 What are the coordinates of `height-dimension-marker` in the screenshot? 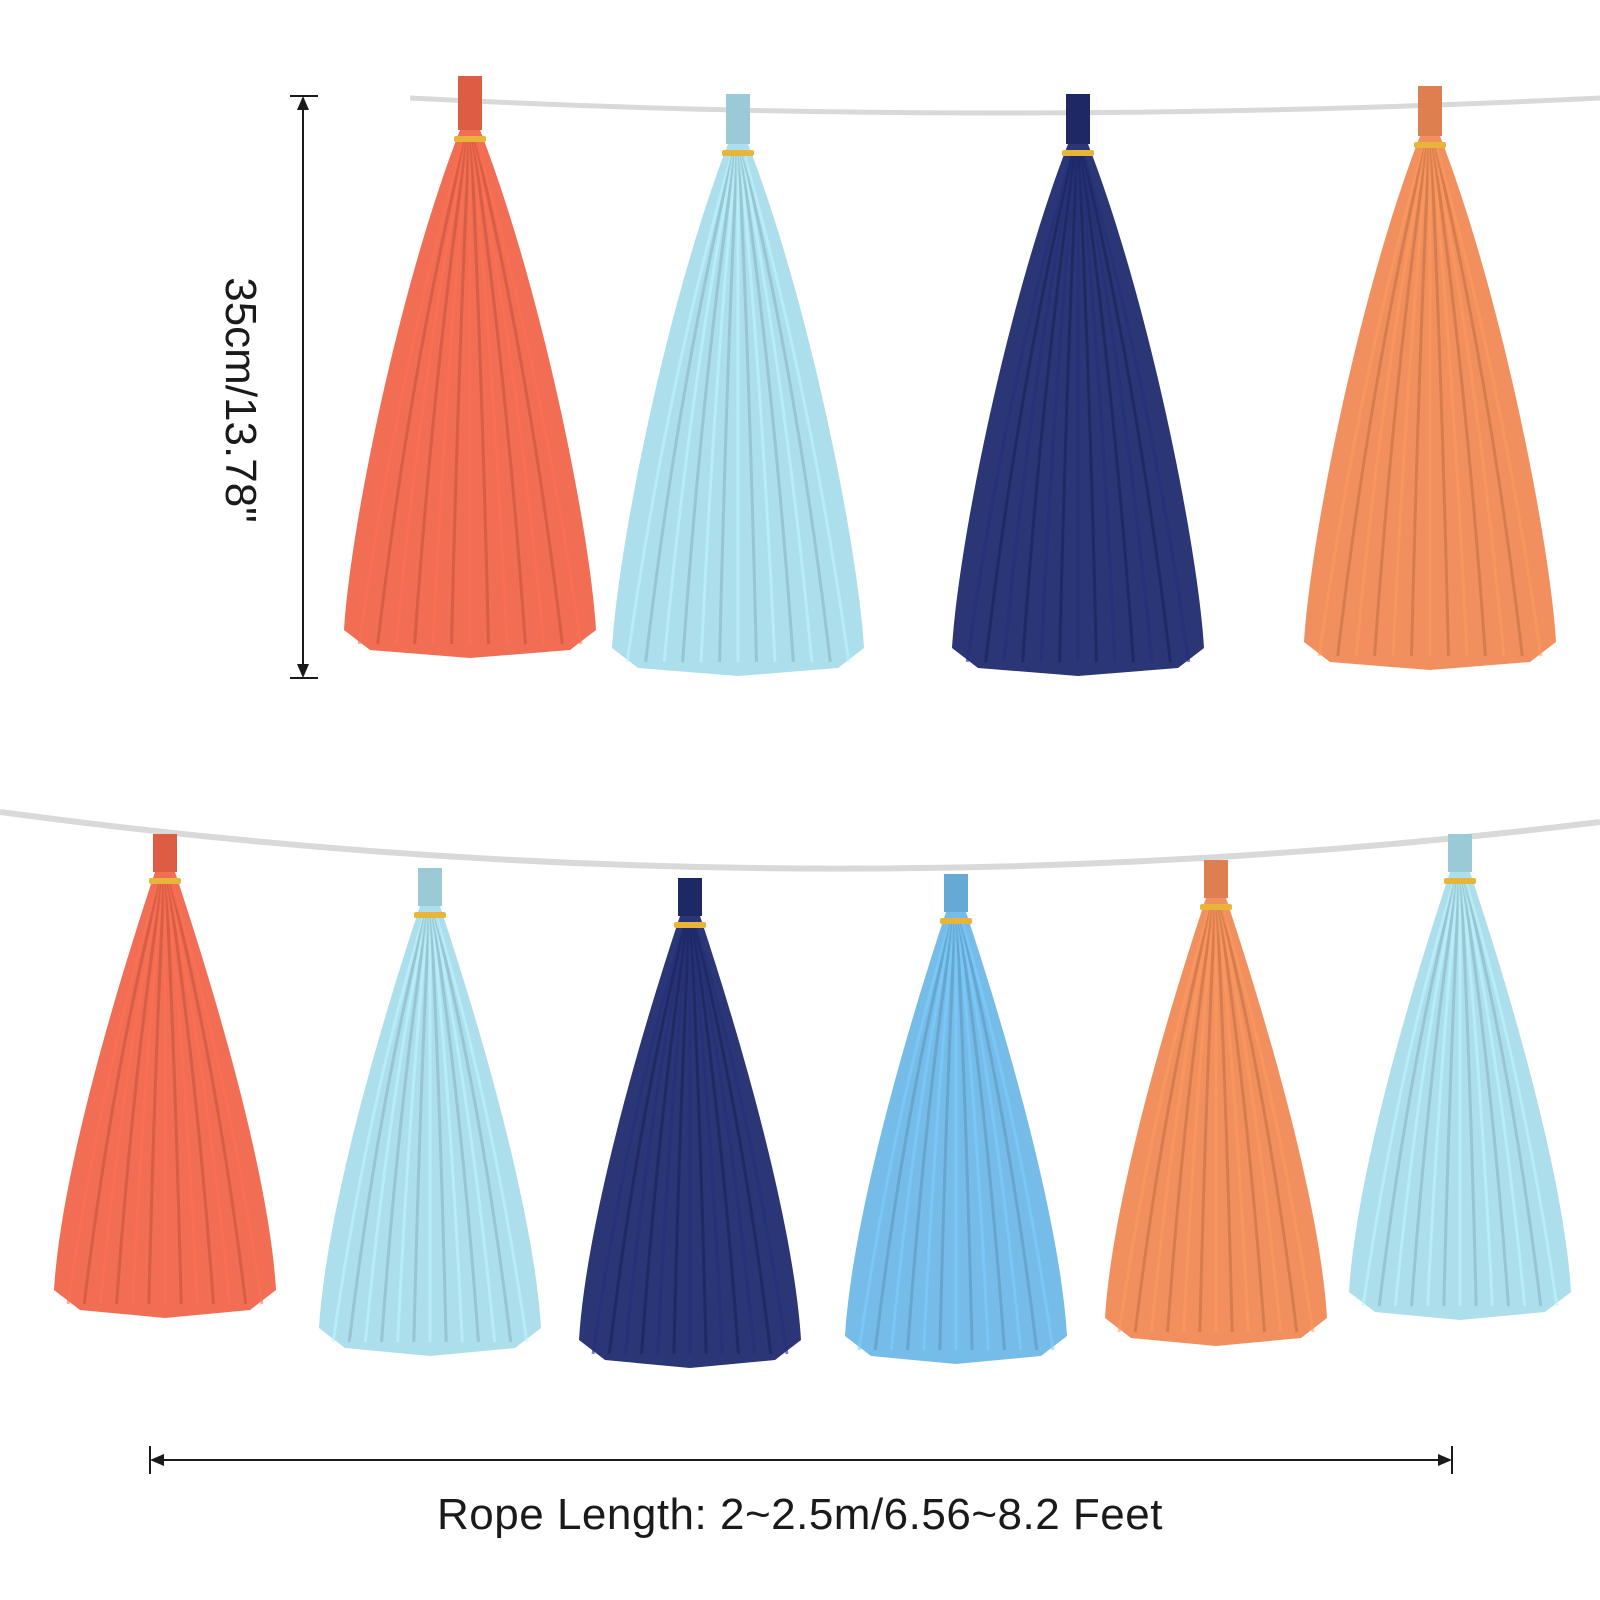 It's located at (304, 387).